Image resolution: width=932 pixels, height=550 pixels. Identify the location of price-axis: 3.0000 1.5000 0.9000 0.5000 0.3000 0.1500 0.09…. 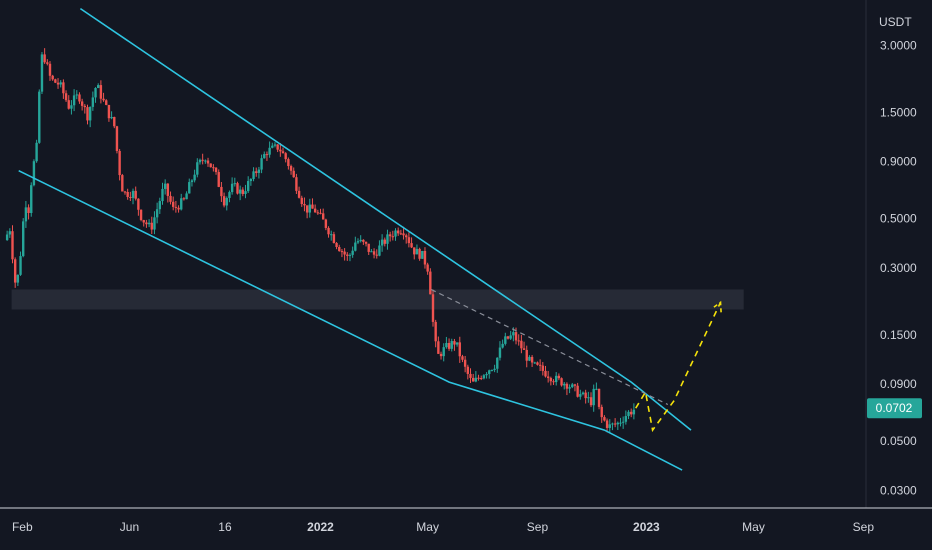
(898, 267).